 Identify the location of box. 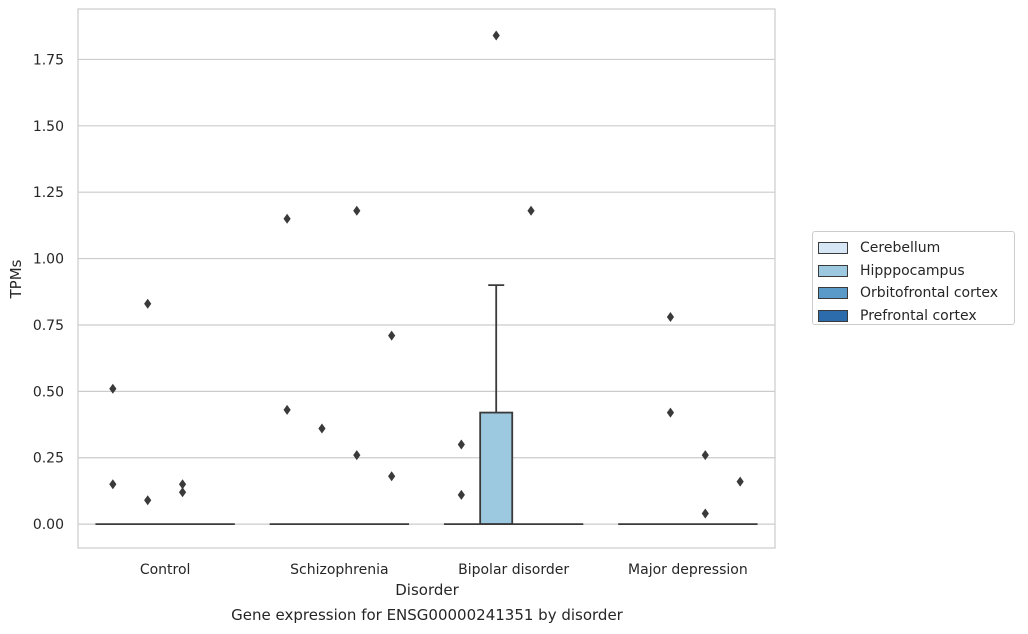
(496, 468).